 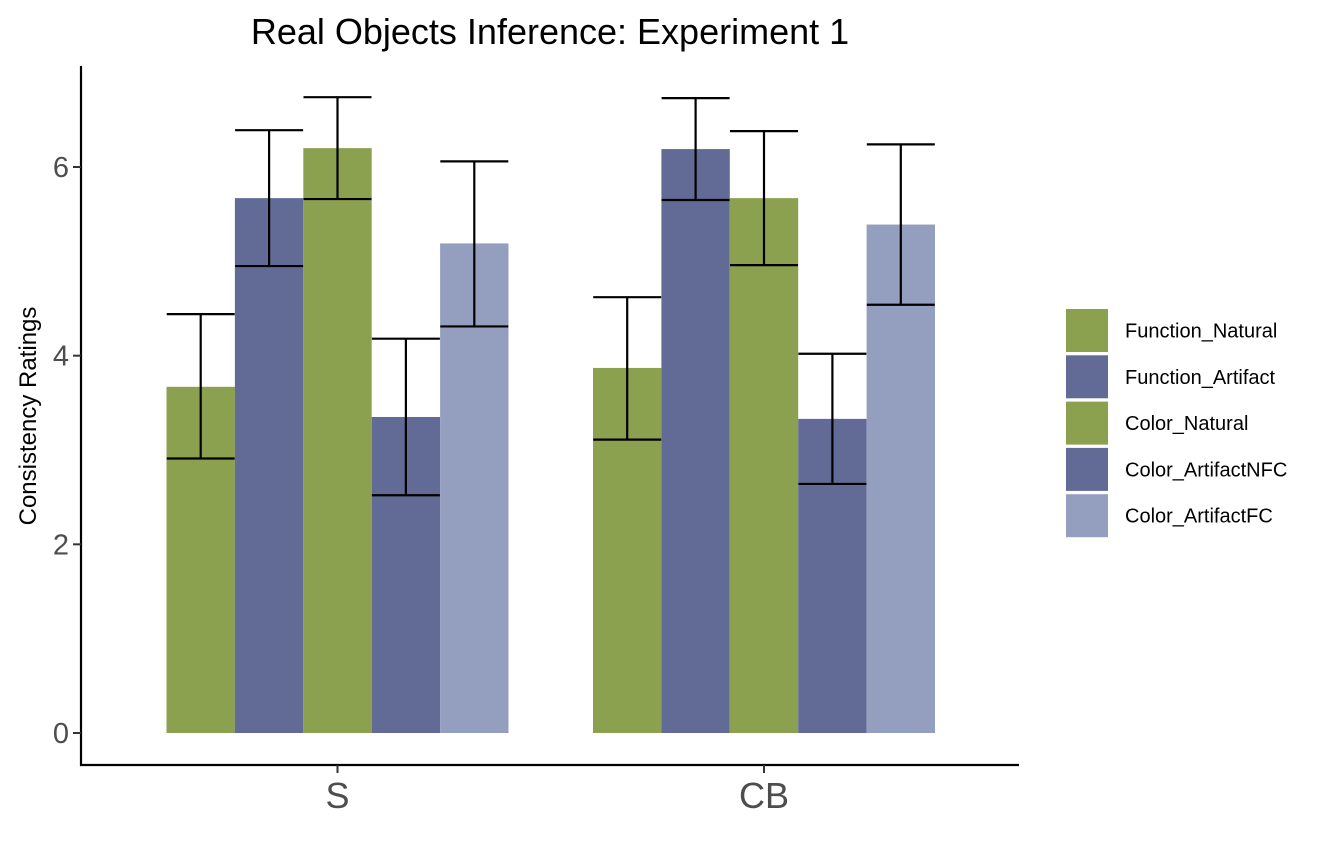 What do you see at coordinates (1087, 330) in the screenshot?
I see `legend-key-function-natural` at bounding box center [1087, 330].